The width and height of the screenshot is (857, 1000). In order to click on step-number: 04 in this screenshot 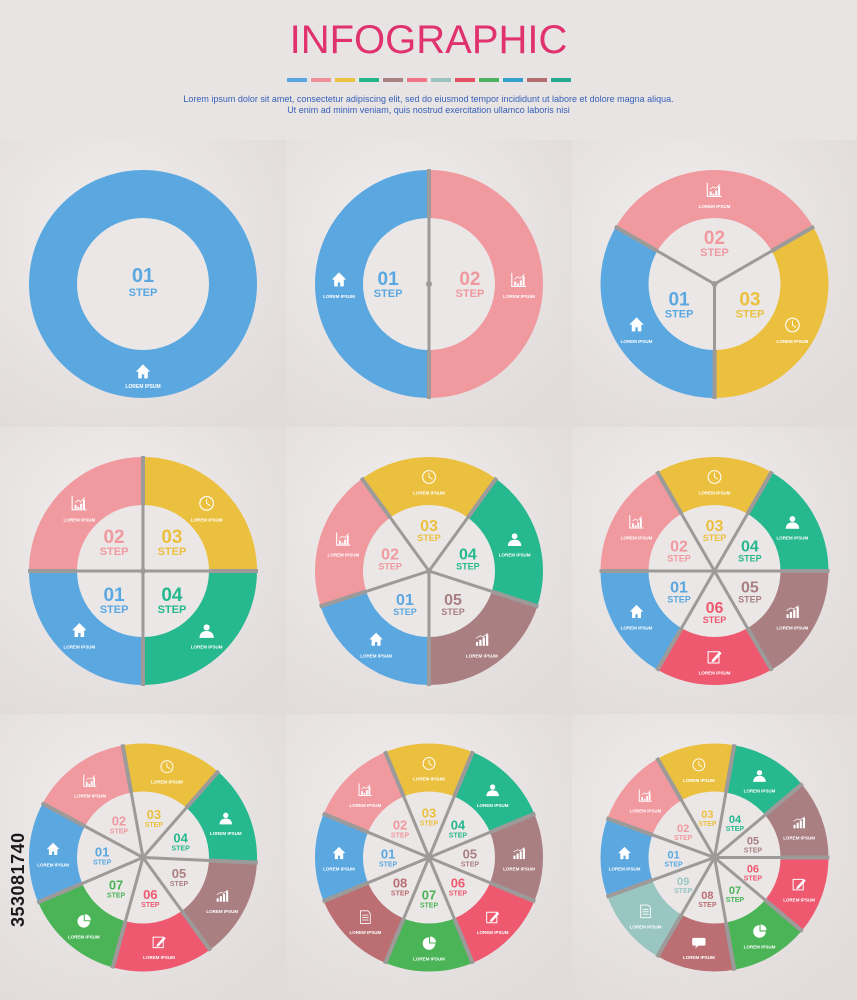, I will do `click(468, 554)`.